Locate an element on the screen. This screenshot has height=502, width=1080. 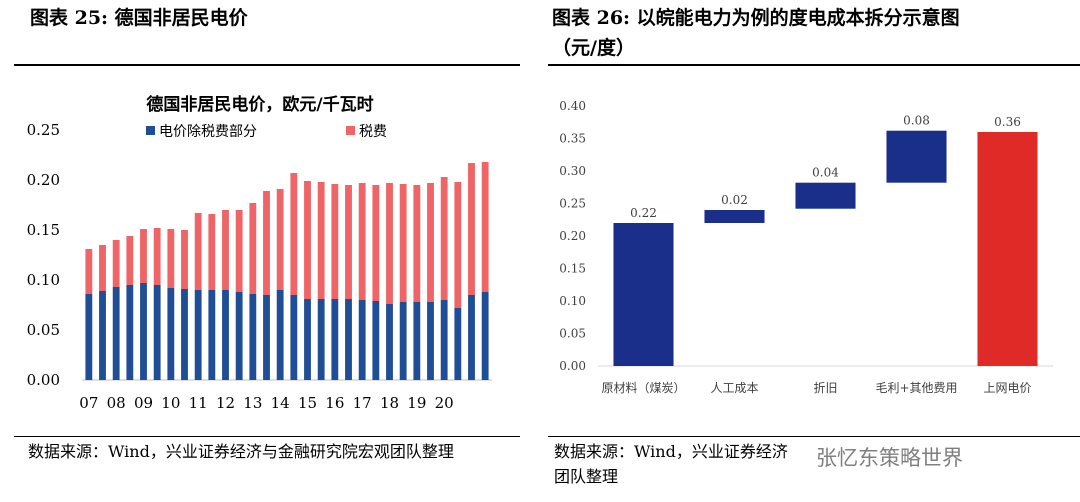
data-label: 0.22 is located at coordinates (643, 213).